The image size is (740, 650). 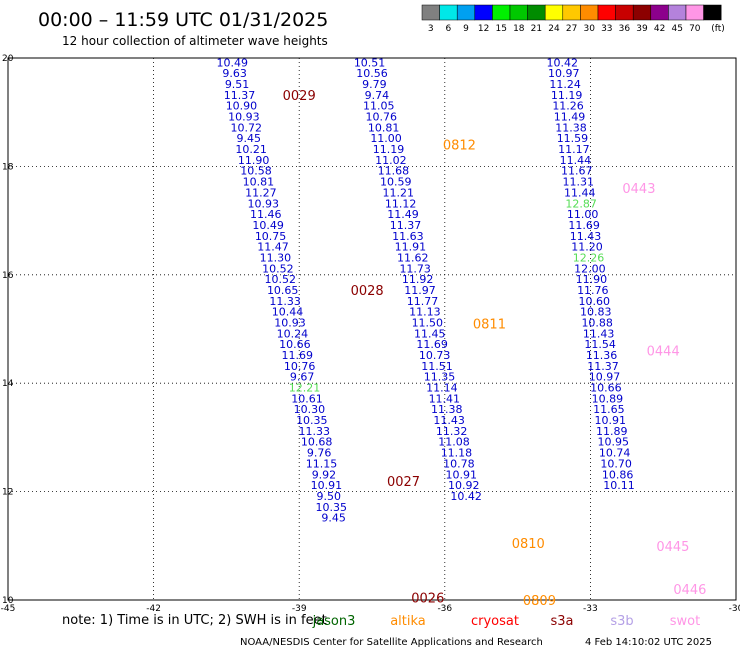 I want to click on x-tick-label: -39, so click(x=299, y=609).